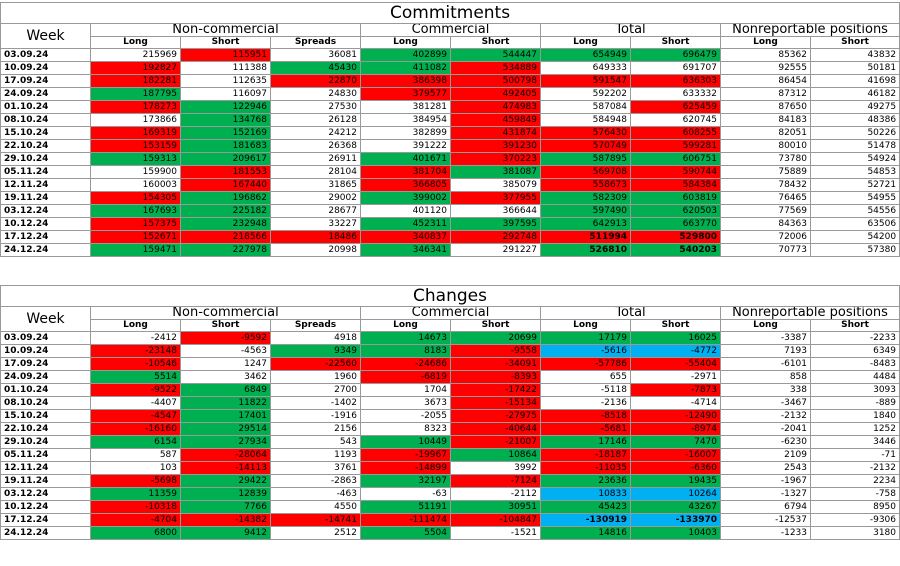 This screenshot has width=900, height=566. Describe the element at coordinates (495, 494) in the screenshot. I see `value-cell: -2112` at that location.